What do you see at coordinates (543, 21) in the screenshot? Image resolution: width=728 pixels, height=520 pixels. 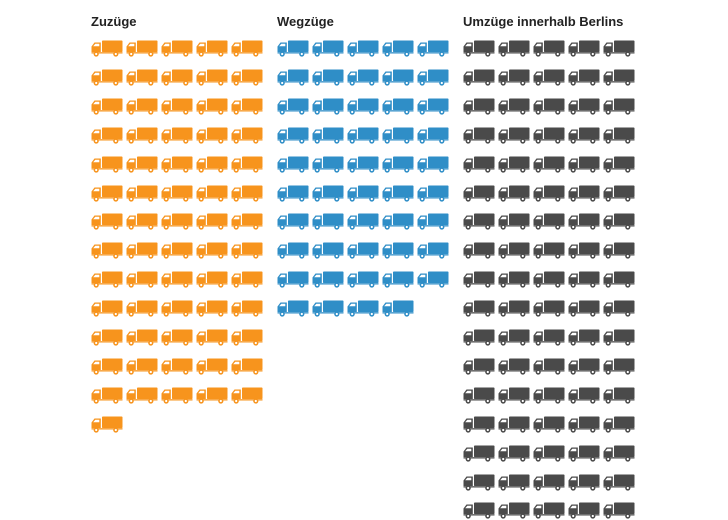 I see `series-title: Umzüge innerhalb Berlins` at bounding box center [543, 21].